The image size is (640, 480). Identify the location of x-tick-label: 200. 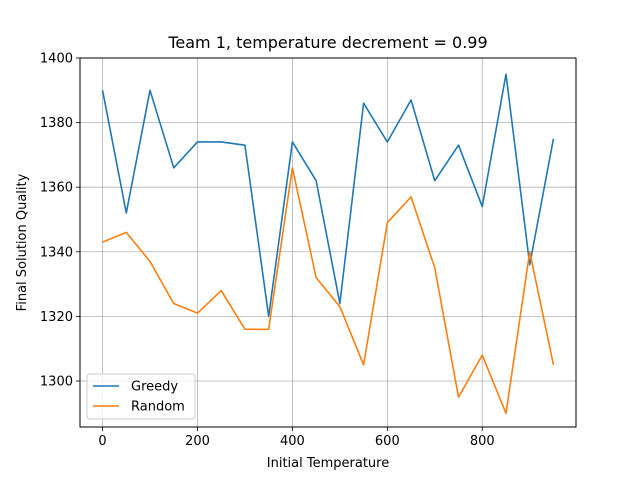
(197, 441).